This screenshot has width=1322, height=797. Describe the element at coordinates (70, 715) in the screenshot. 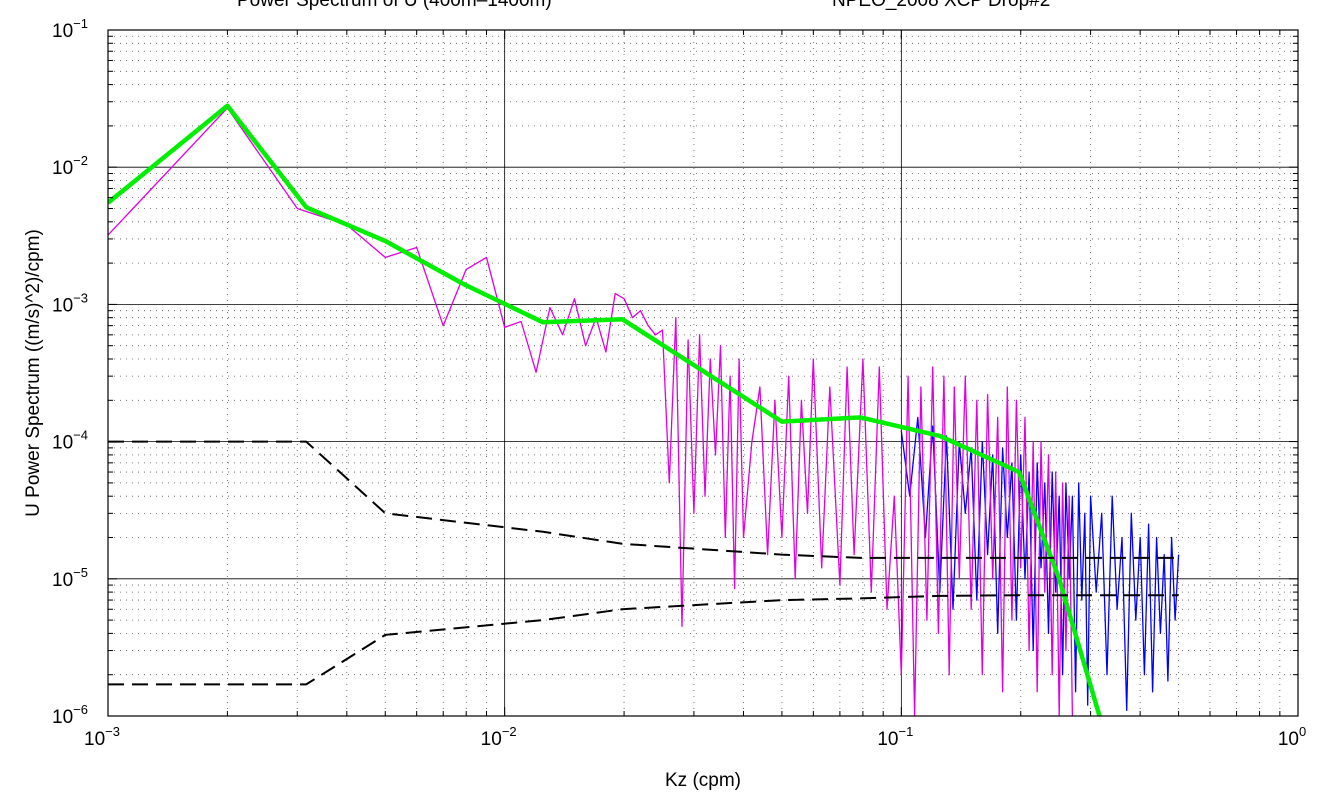

I see `y-tick-label: 10⁻⁶` at that location.